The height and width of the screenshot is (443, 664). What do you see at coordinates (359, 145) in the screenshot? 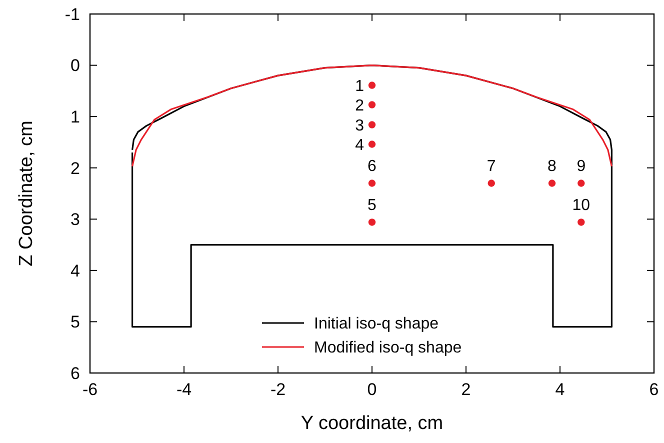
I see `annotation: 4` at bounding box center [359, 145].